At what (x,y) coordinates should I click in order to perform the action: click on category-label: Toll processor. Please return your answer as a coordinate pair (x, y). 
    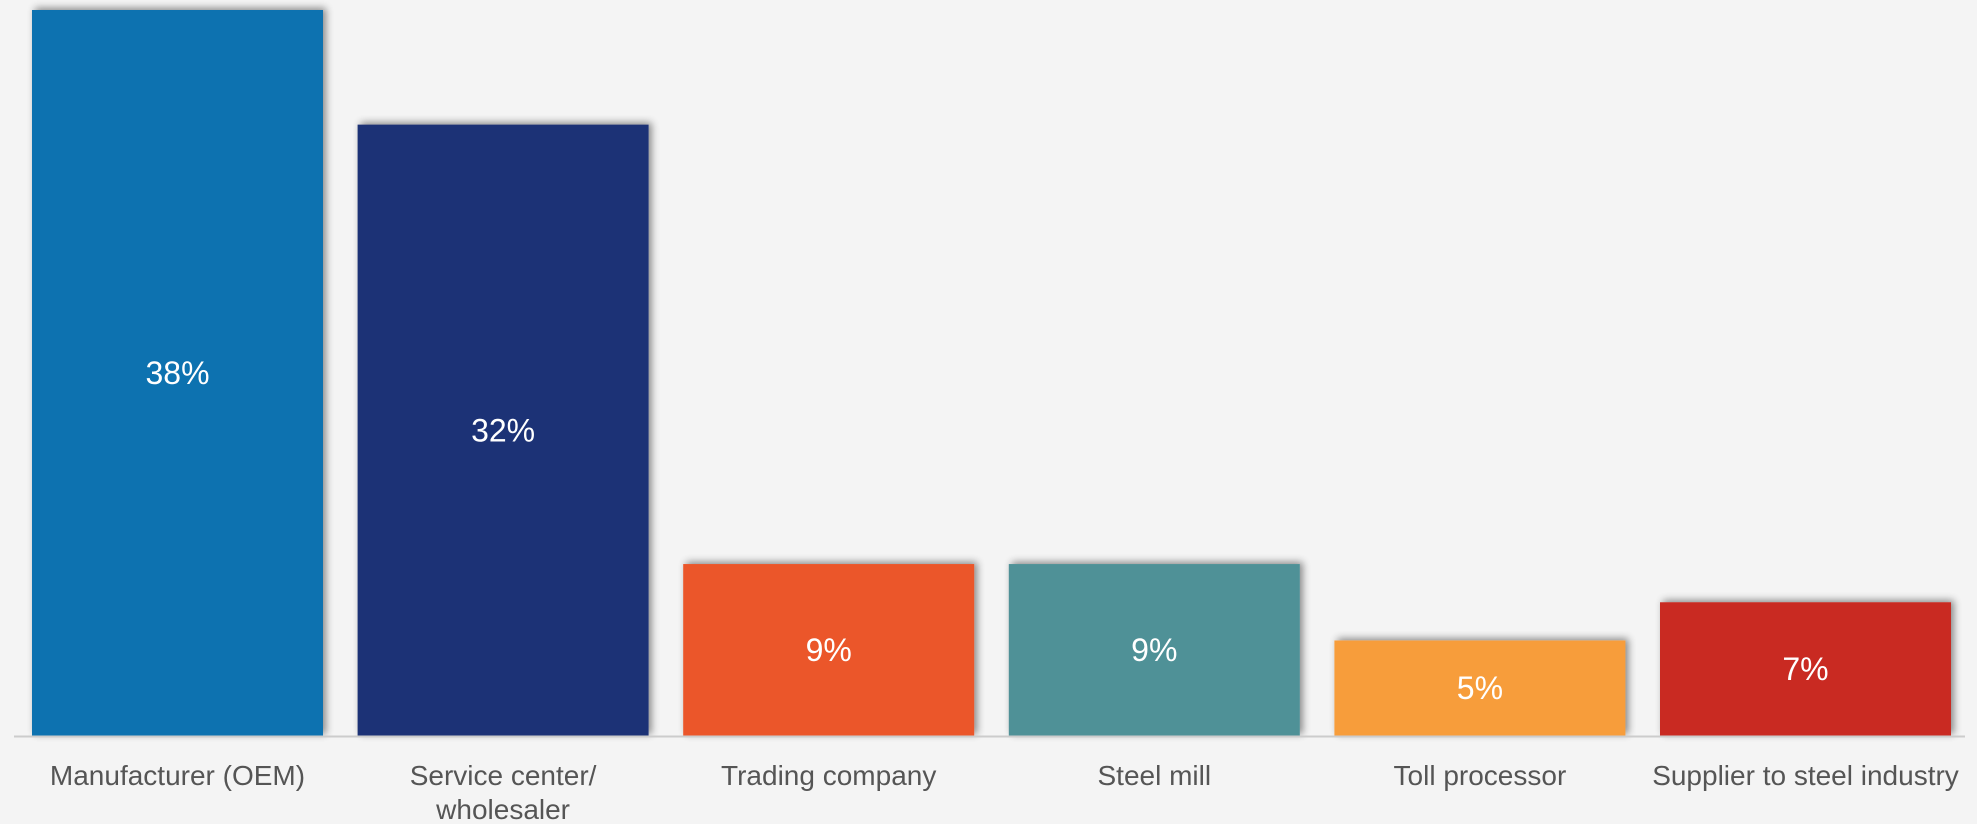
    Looking at the image, I should click on (1480, 775).